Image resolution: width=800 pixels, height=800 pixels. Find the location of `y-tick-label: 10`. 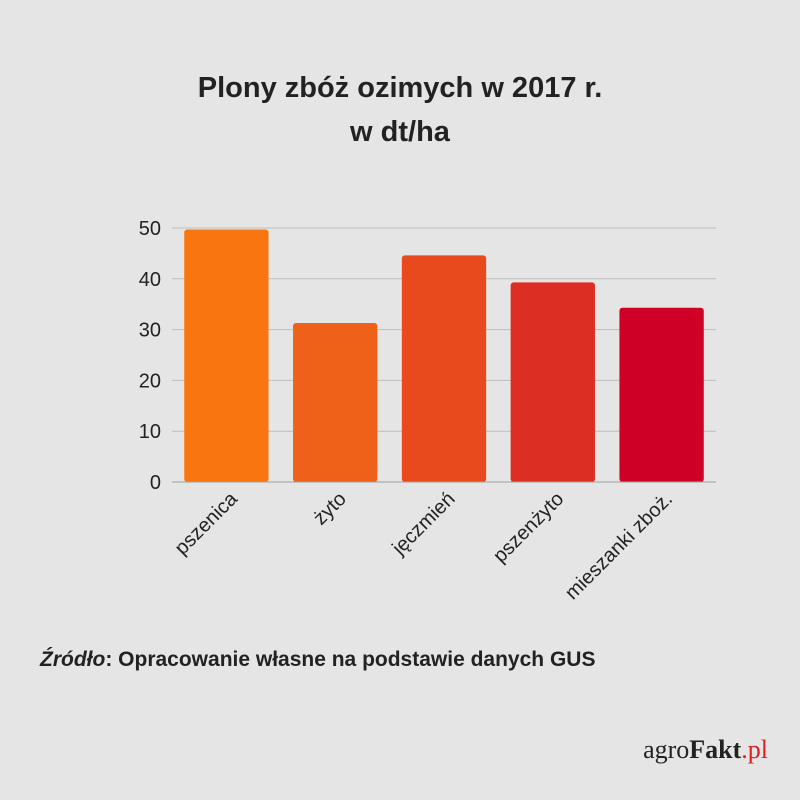

y-tick-label: 10 is located at coordinates (150, 432).